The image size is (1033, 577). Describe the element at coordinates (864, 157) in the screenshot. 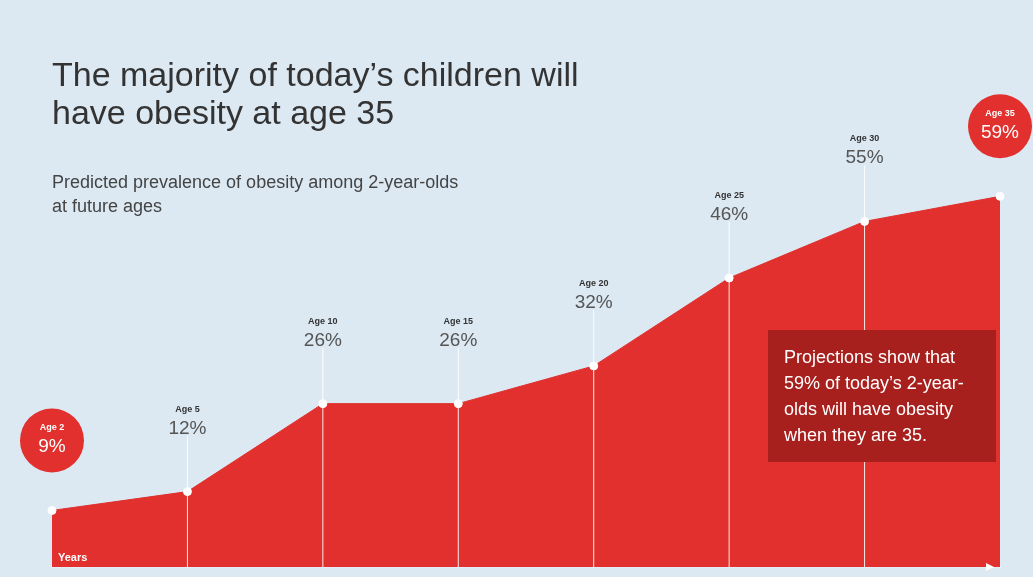

I see `data-label: 55%` at that location.